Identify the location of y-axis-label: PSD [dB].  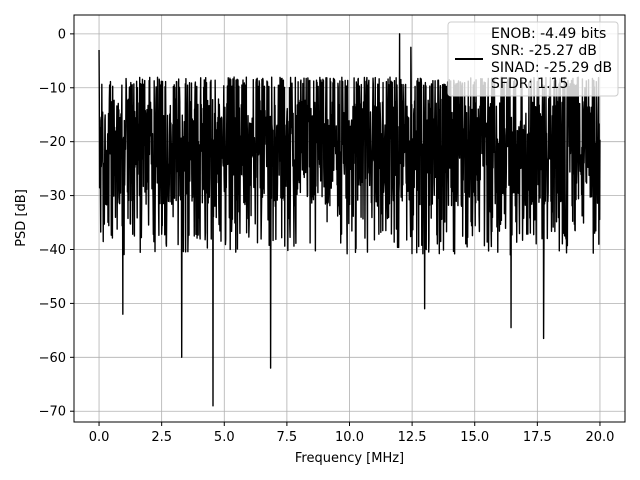
(21, 218).